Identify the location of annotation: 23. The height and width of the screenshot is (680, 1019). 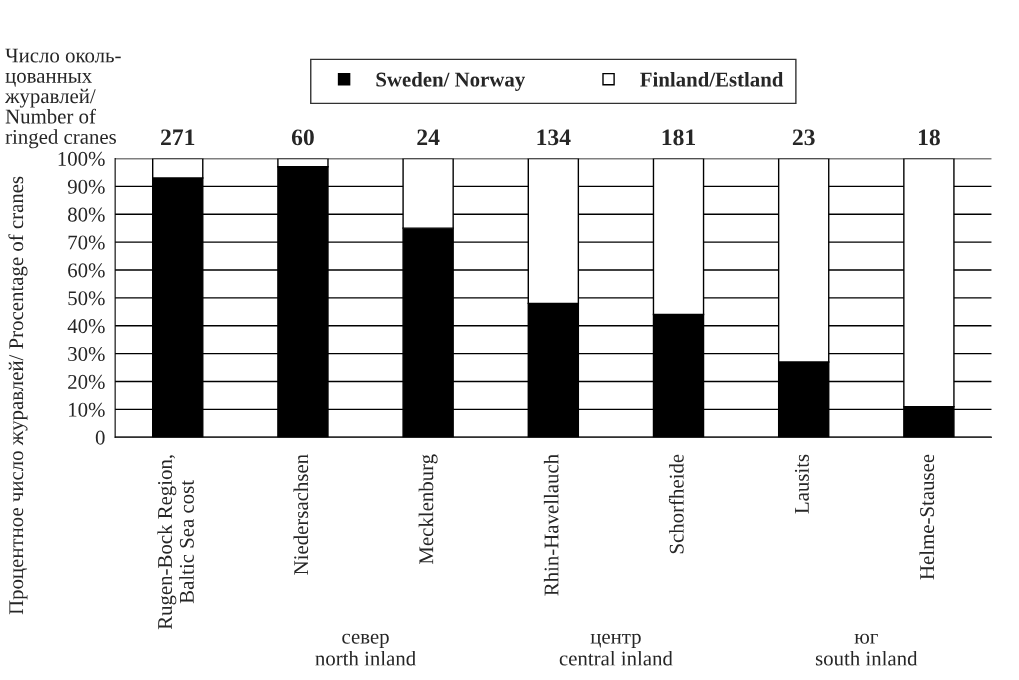
(803, 137).